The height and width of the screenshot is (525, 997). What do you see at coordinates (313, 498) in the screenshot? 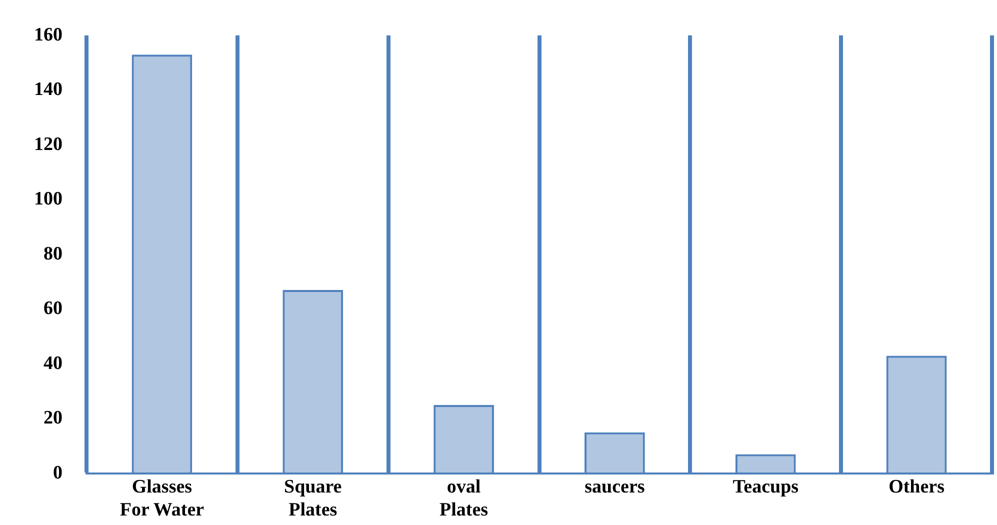
I see `x-tick-label: Square Plates` at bounding box center [313, 498].